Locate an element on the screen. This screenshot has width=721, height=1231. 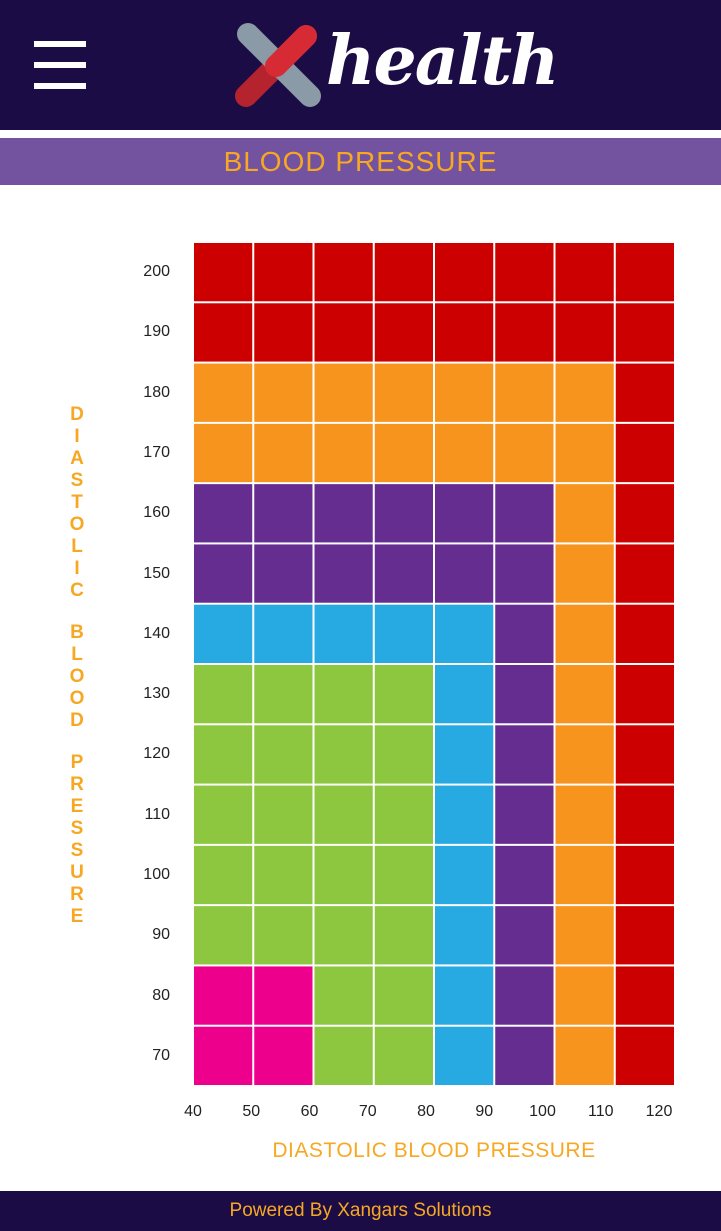
x-tick-label: 120 is located at coordinates (659, 1111).